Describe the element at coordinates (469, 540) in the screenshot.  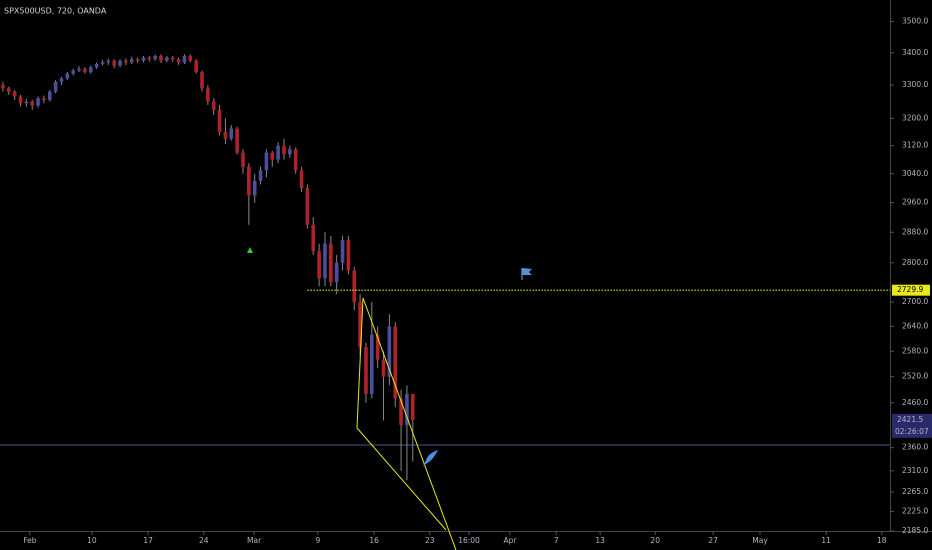
I see `x-tick-label: 16:00` at that location.